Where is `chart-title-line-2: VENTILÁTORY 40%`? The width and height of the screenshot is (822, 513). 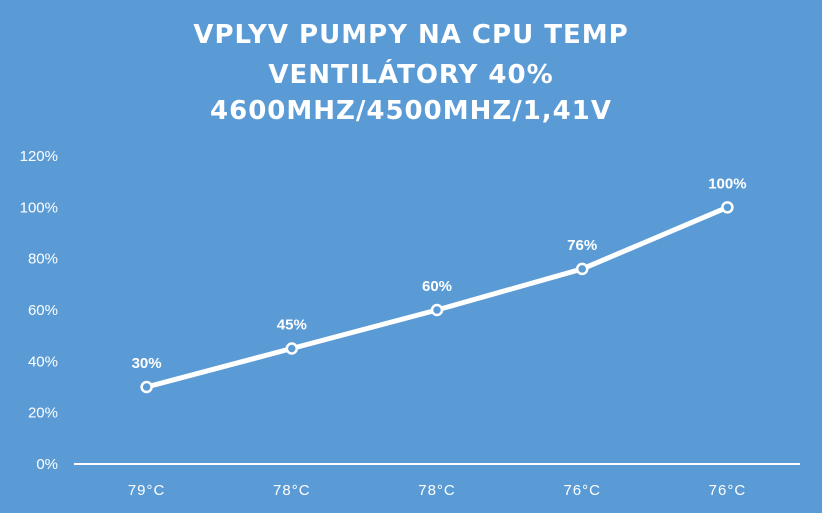 chart-title-line-2: VENTILÁTORY 40% is located at coordinates (411, 75).